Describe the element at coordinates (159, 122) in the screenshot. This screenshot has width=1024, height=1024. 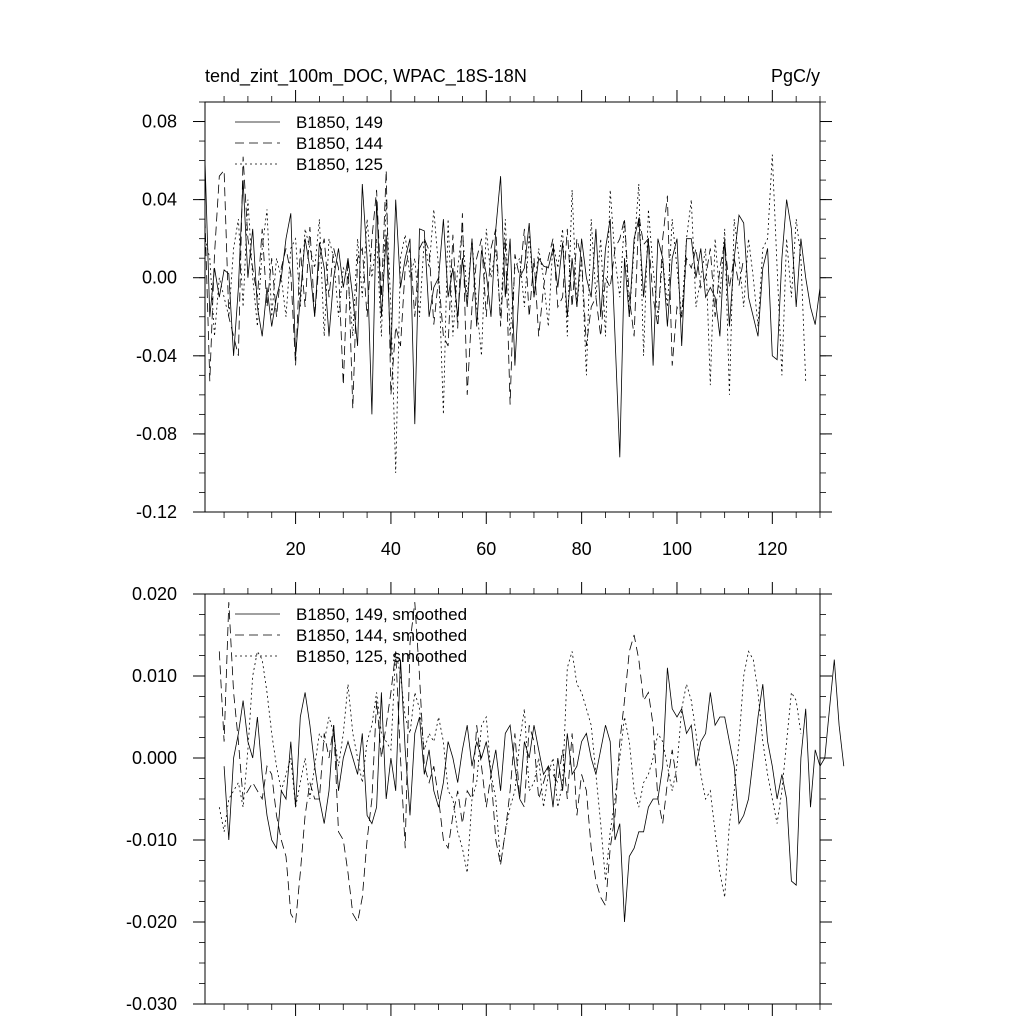
I see `y-tick-label: 0.08` at that location.